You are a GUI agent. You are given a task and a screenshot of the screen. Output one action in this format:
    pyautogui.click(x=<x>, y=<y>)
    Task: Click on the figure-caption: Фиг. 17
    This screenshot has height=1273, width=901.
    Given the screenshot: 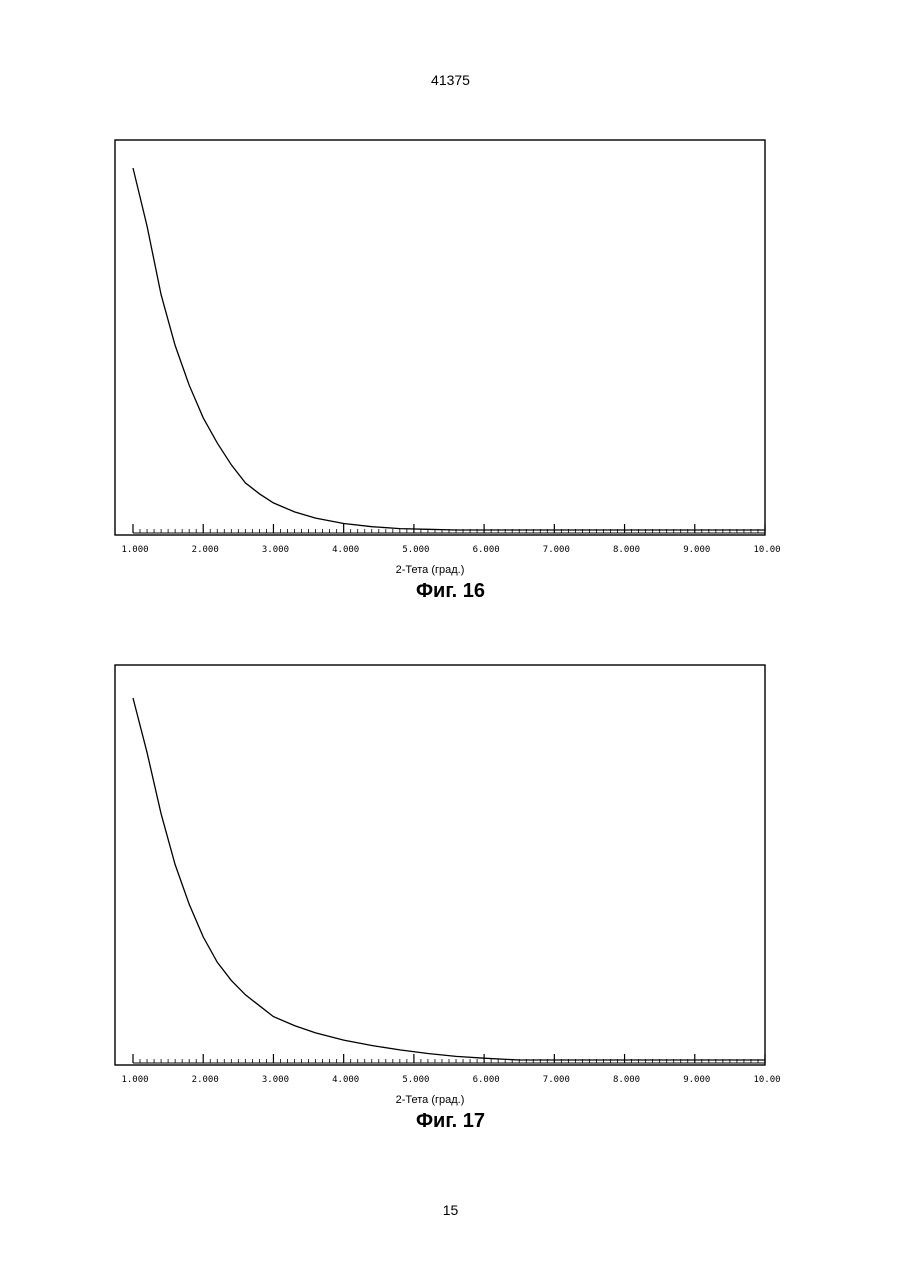 What is the action you would take?
    pyautogui.click(x=450, y=1121)
    